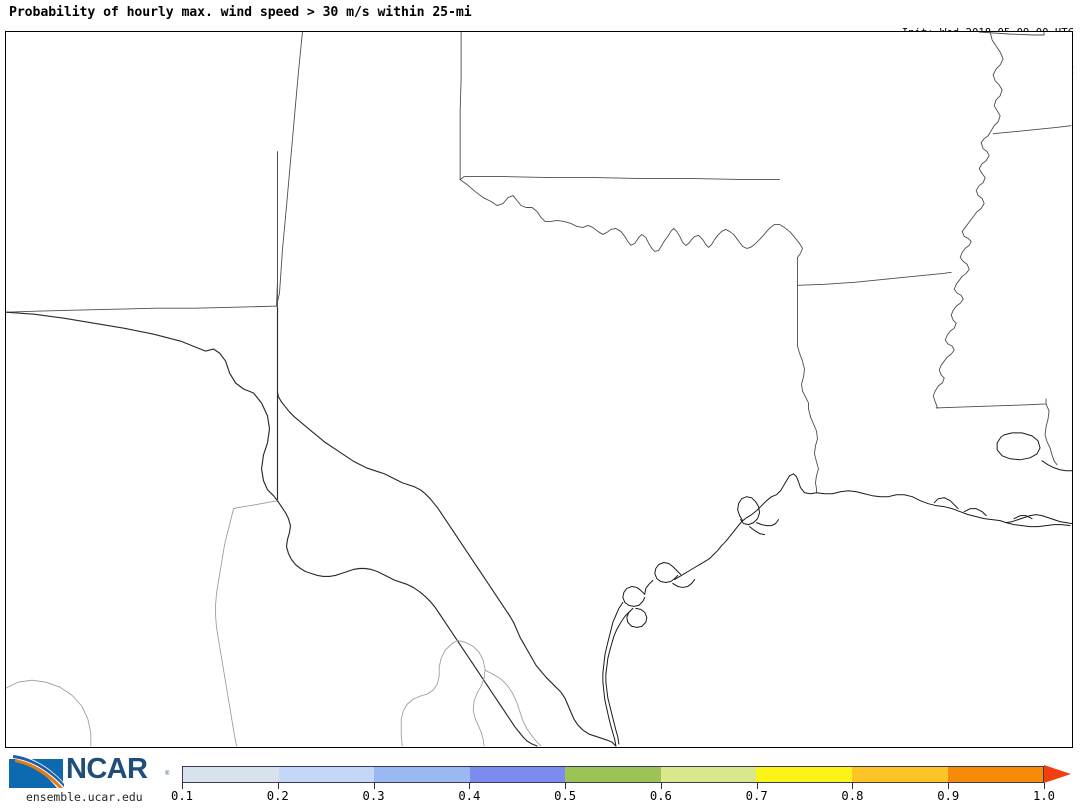 The image size is (1080, 810). What do you see at coordinates (631, 220) in the screenshot?
I see `border-red-river` at bounding box center [631, 220].